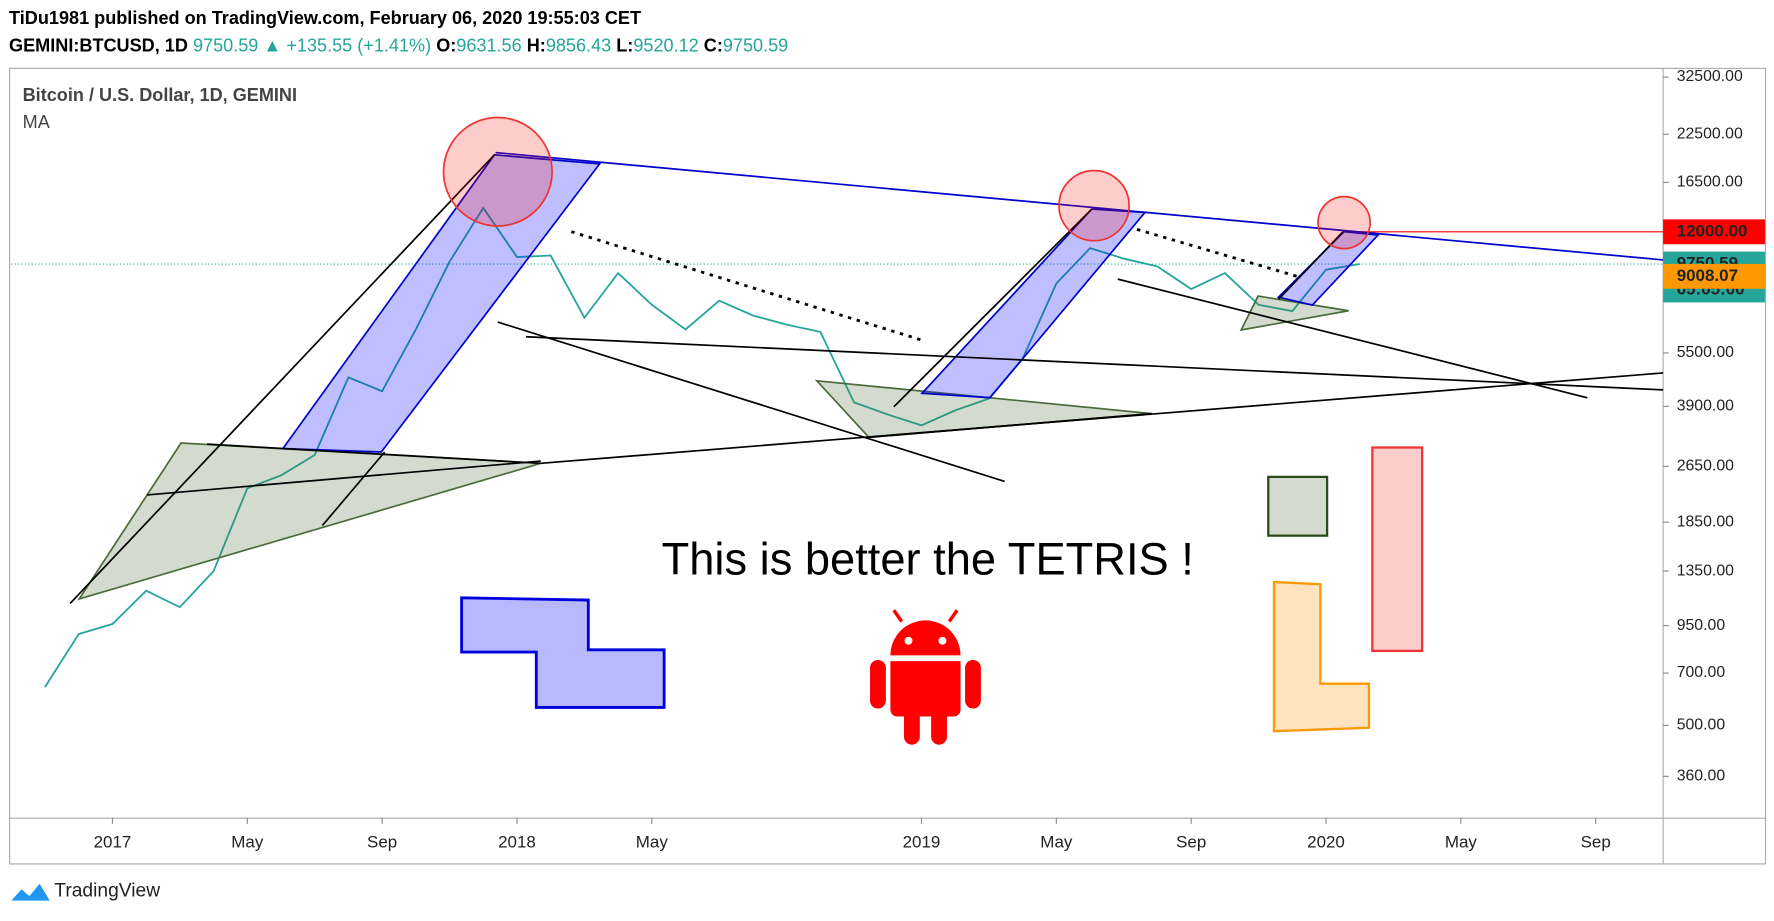  Describe the element at coordinates (925, 638) in the screenshot. I see `android-head` at that location.